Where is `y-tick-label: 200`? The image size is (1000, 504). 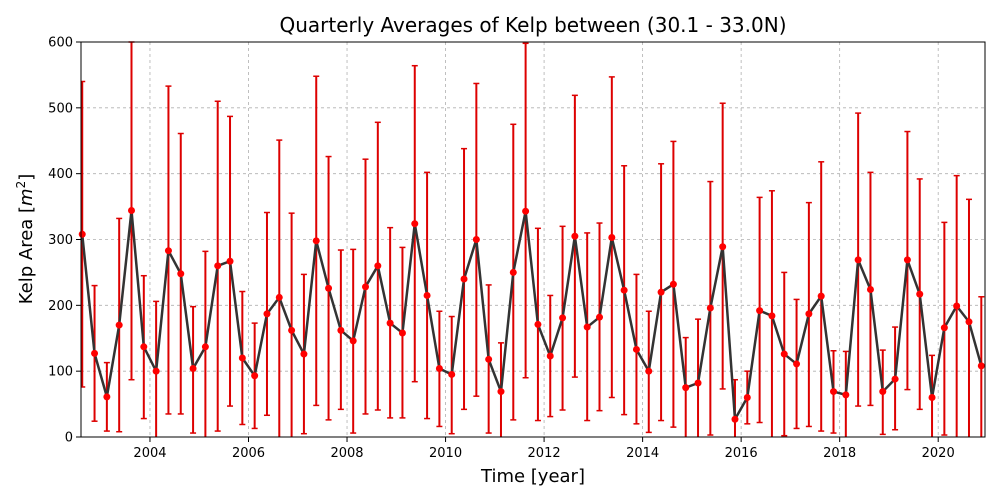
y-tick-label: 200 is located at coordinates (60, 306).